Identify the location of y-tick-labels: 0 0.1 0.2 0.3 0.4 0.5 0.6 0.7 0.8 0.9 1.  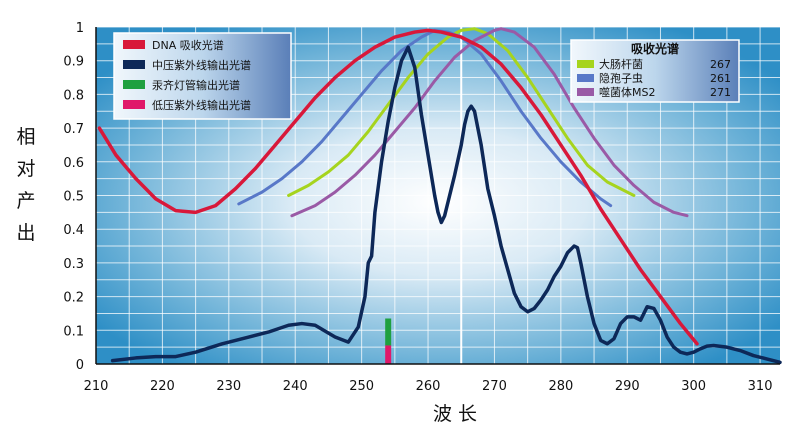
(73, 197).